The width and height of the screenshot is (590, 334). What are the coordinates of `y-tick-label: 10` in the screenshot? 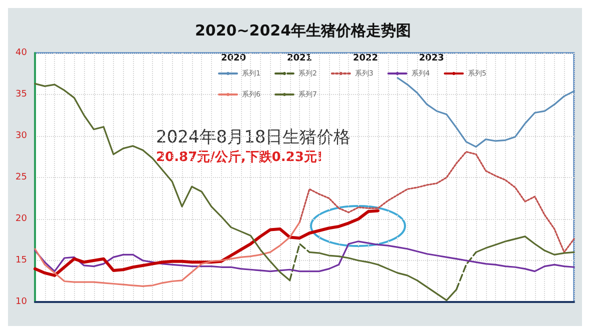 It's located at (22, 302).